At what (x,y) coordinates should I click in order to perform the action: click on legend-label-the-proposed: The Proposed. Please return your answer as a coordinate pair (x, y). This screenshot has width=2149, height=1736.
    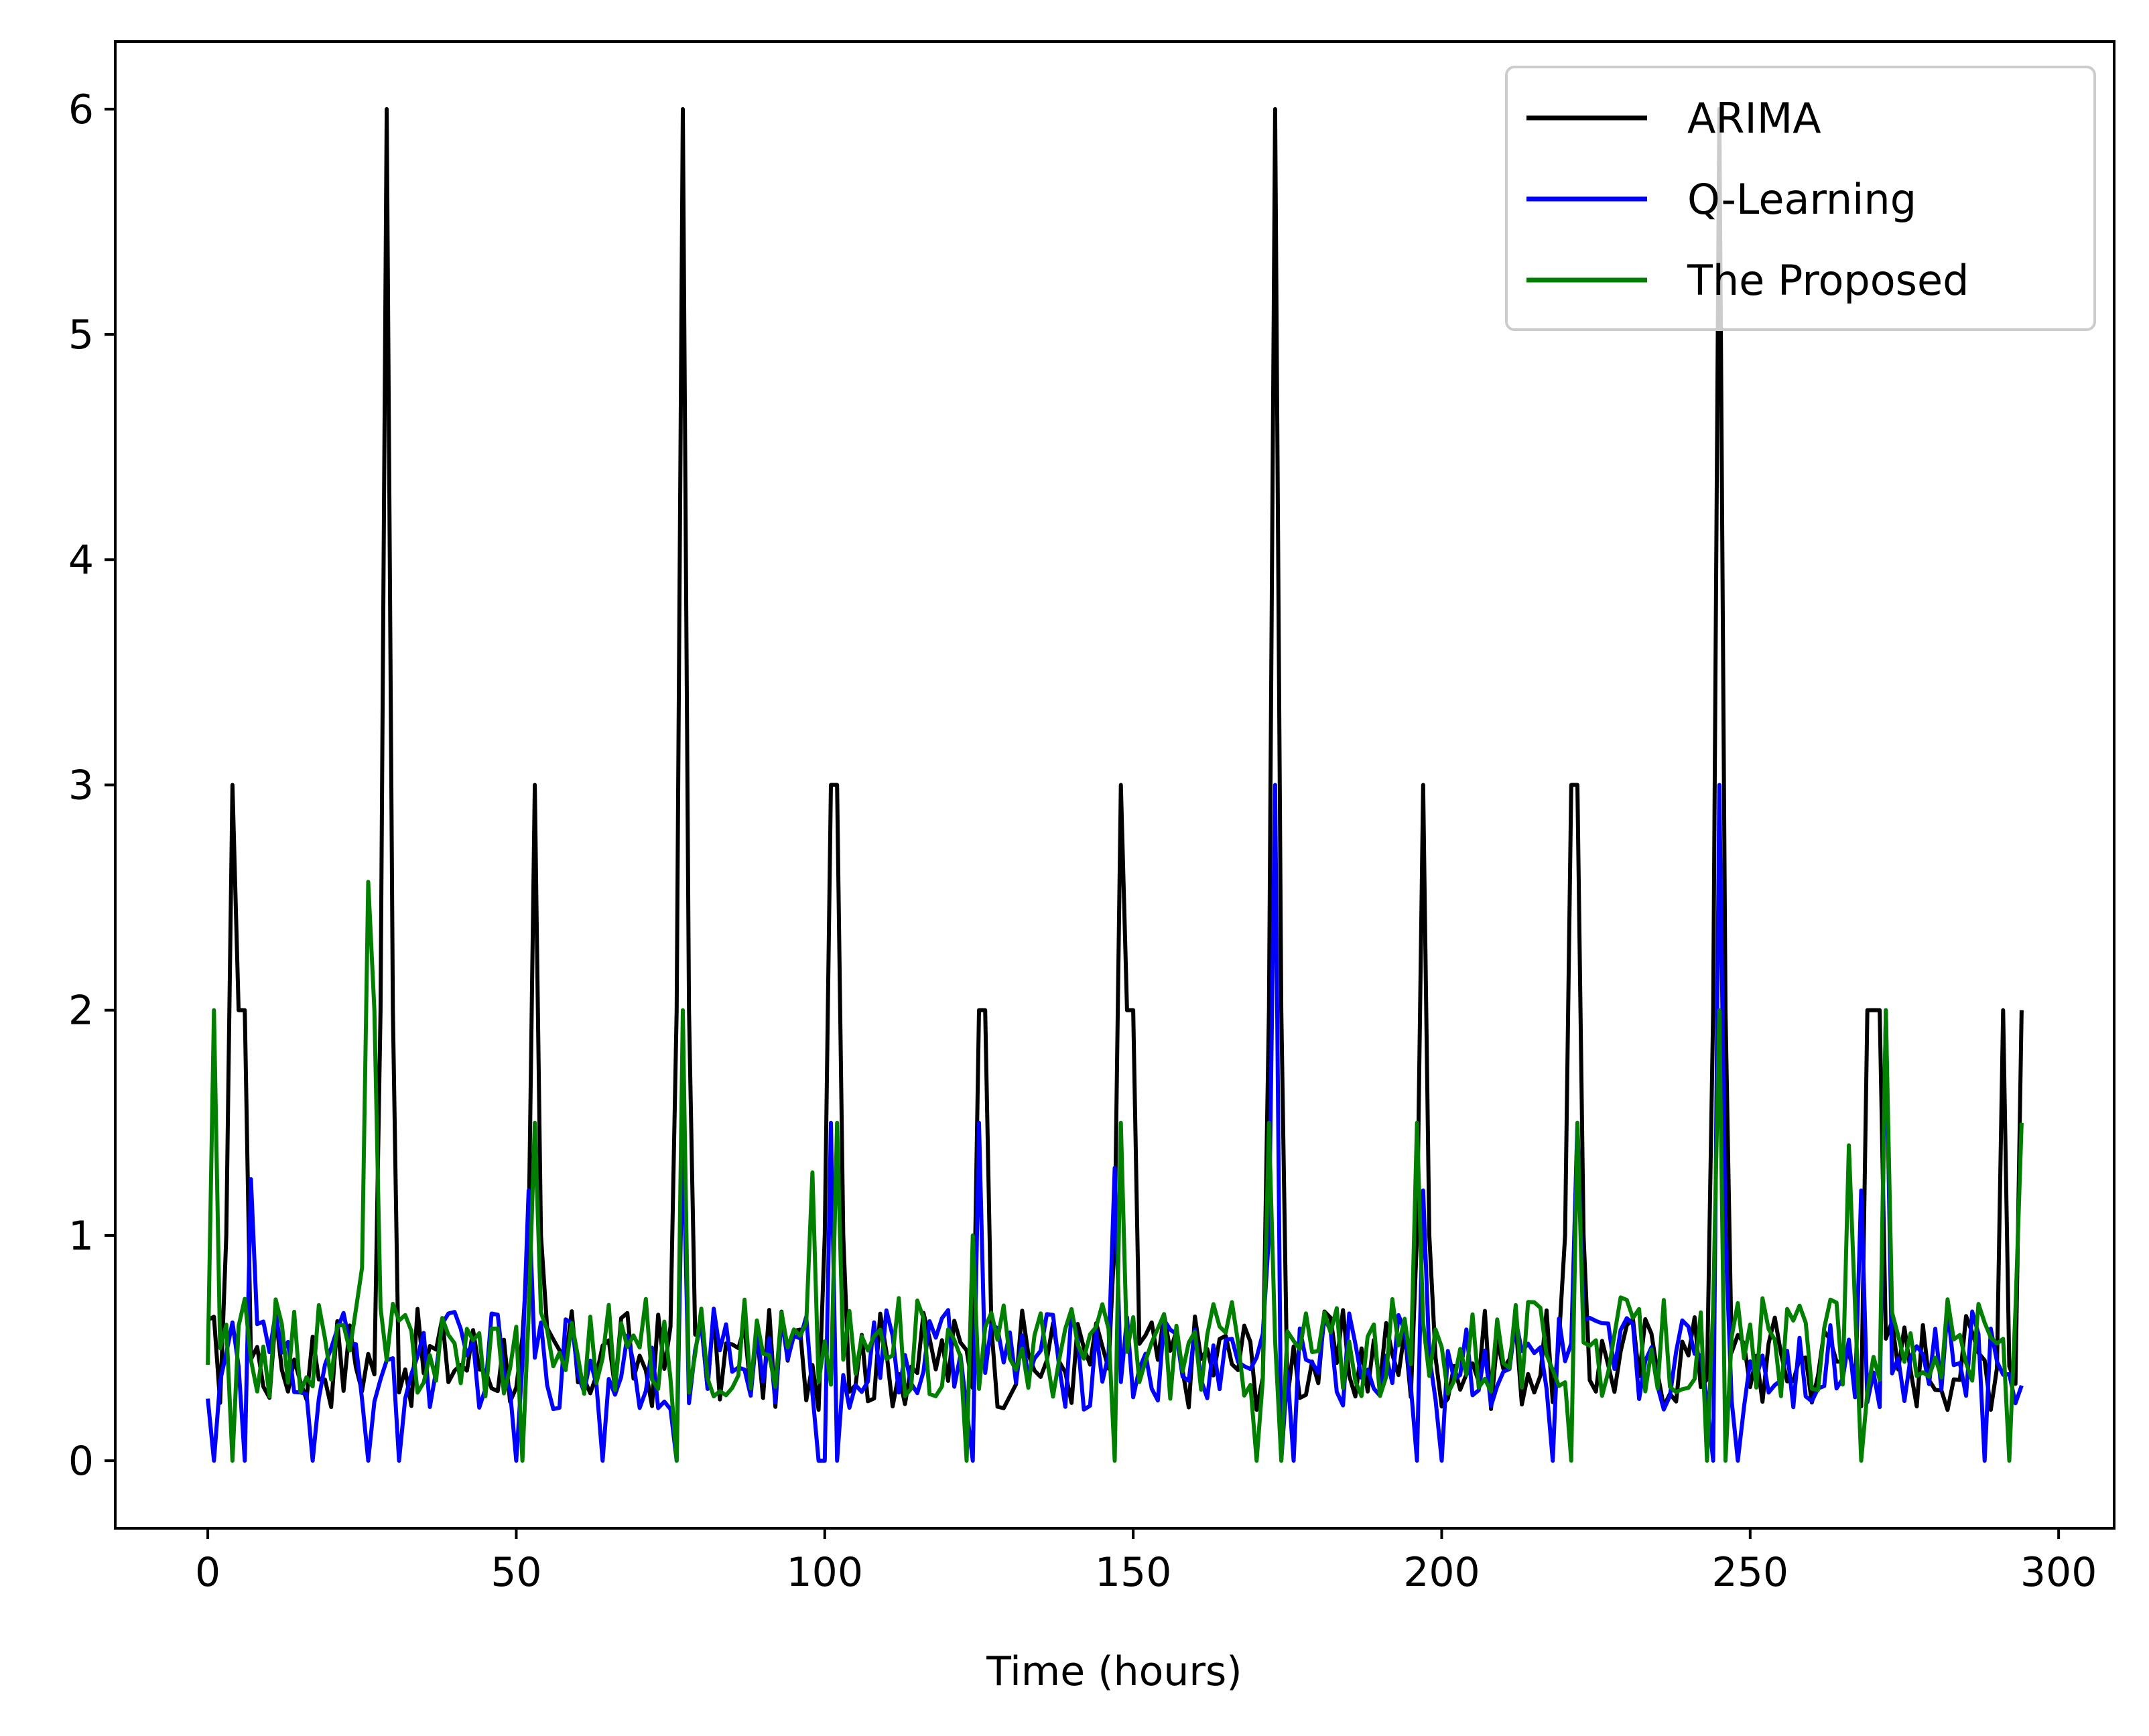
    Looking at the image, I should click on (1828, 280).